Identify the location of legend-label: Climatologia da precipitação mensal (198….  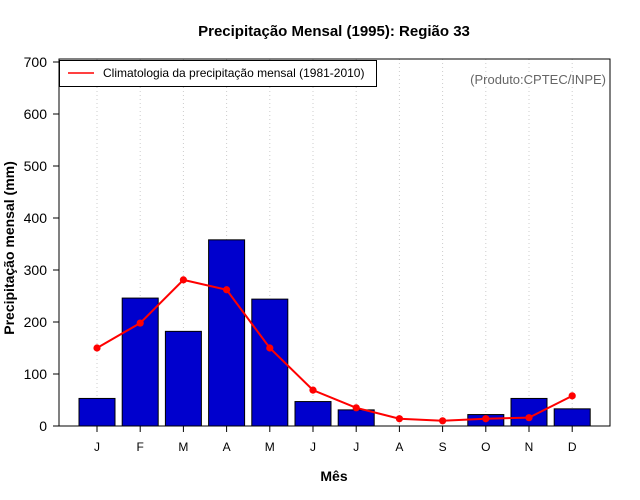
(233, 73).